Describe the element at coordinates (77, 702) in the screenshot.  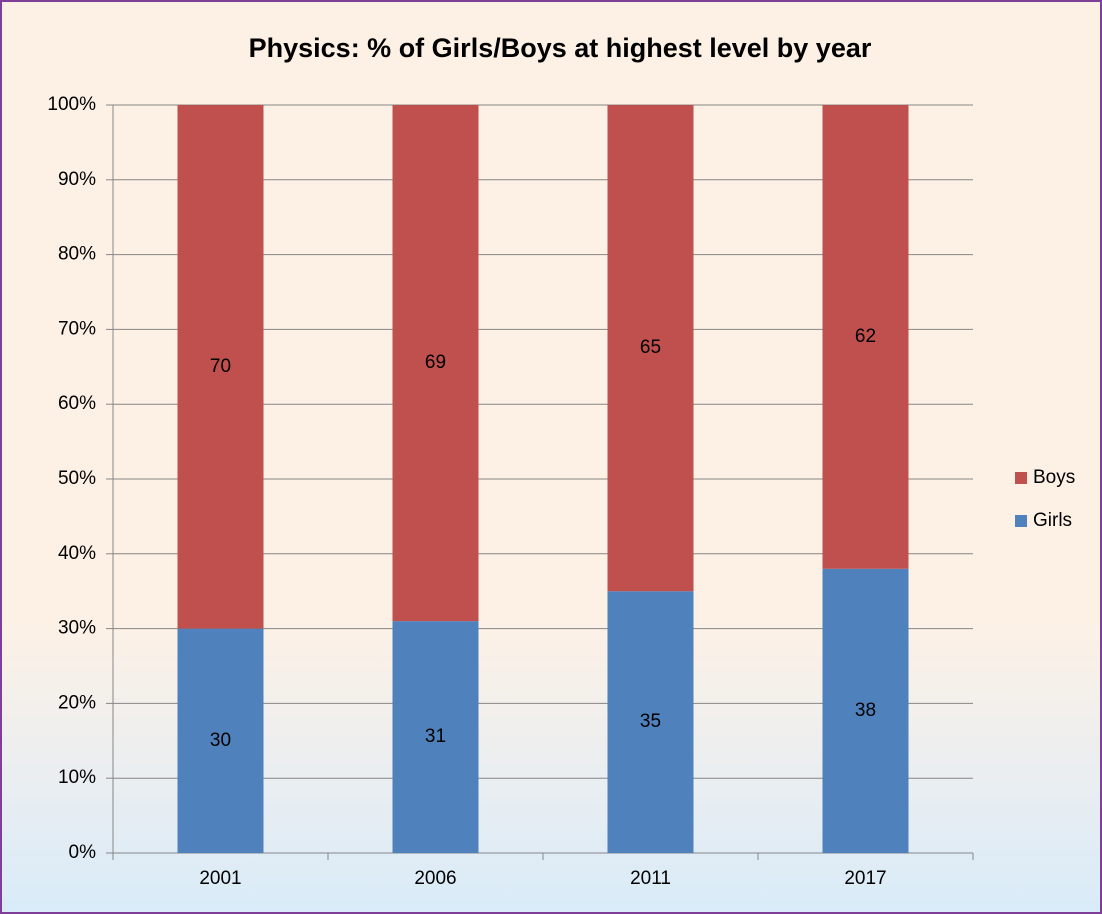
I see `y-tick-label: 20%` at that location.